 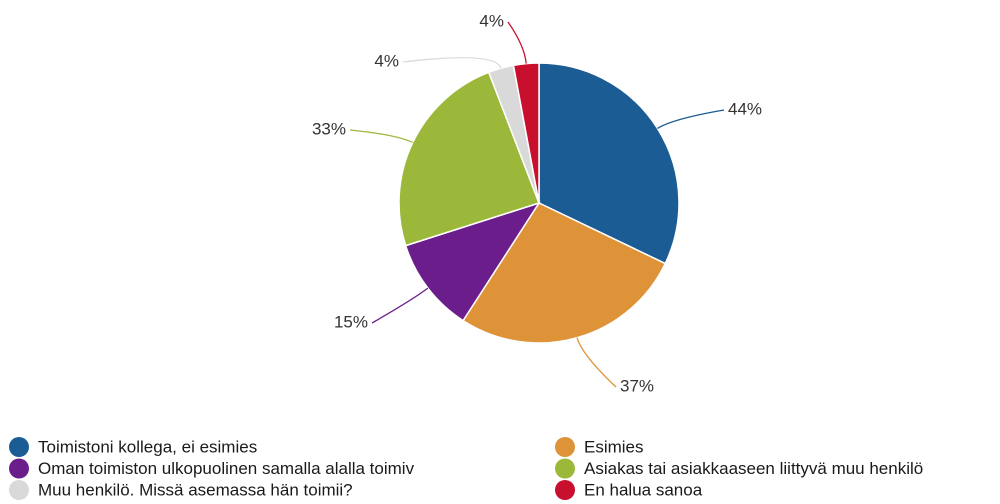 What do you see at coordinates (329, 128) in the screenshot?
I see `slice-label: 33%` at bounding box center [329, 128].